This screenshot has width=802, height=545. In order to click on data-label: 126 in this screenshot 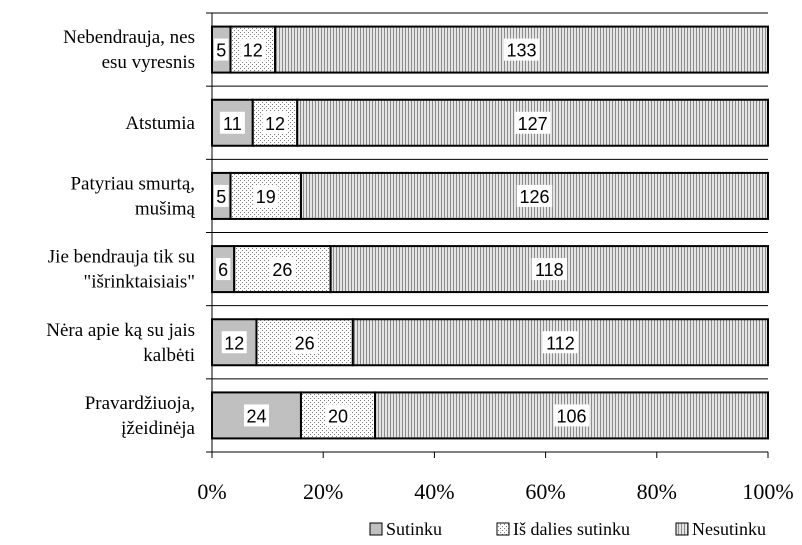, I will do `click(534, 197)`.